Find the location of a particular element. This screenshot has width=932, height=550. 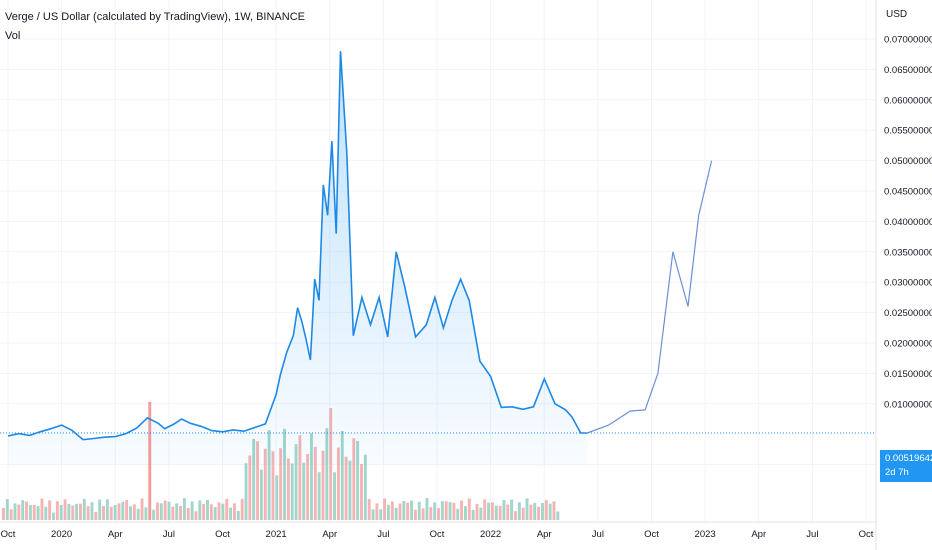

y-tick-label: 0.03500000 is located at coordinates (908, 252).